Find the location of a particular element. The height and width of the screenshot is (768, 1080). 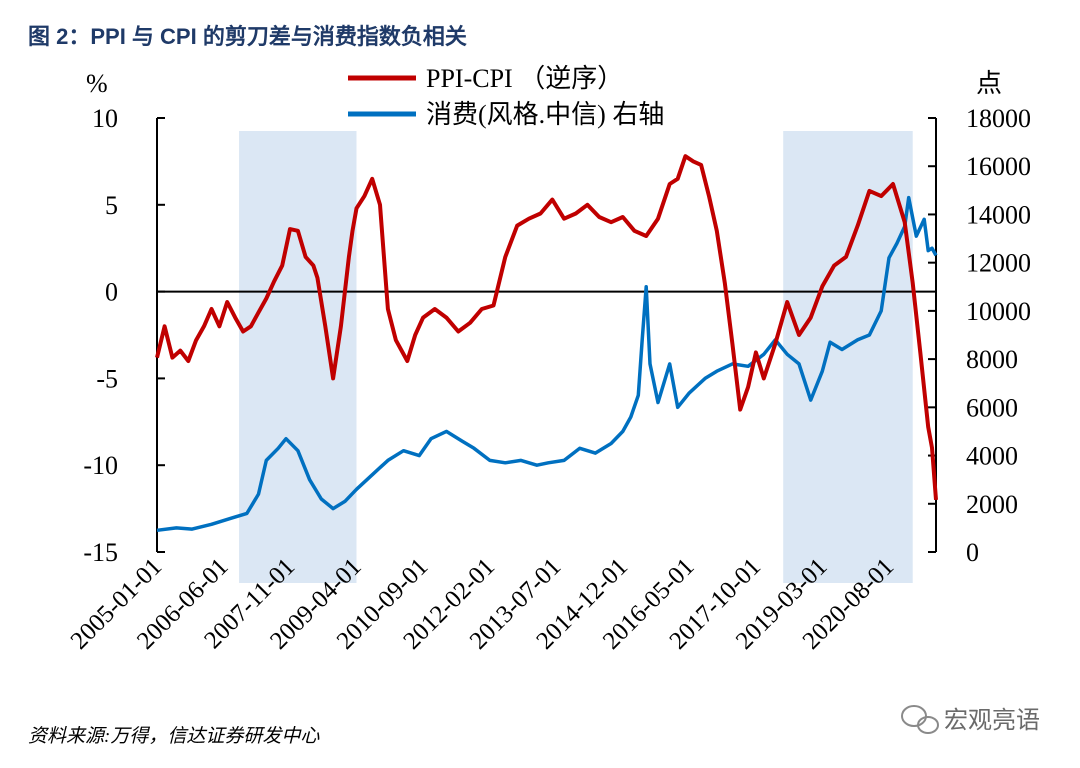

left-tick-label: -5 is located at coordinates (107, 378).